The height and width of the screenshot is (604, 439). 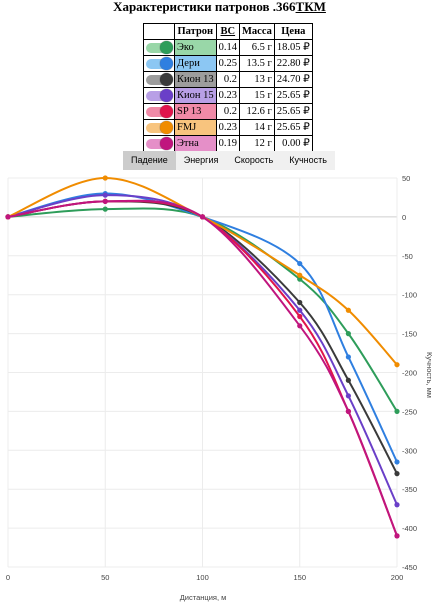 What do you see at coordinates (293, 31) in the screenshot?
I see `header-price: Цена` at bounding box center [293, 31].